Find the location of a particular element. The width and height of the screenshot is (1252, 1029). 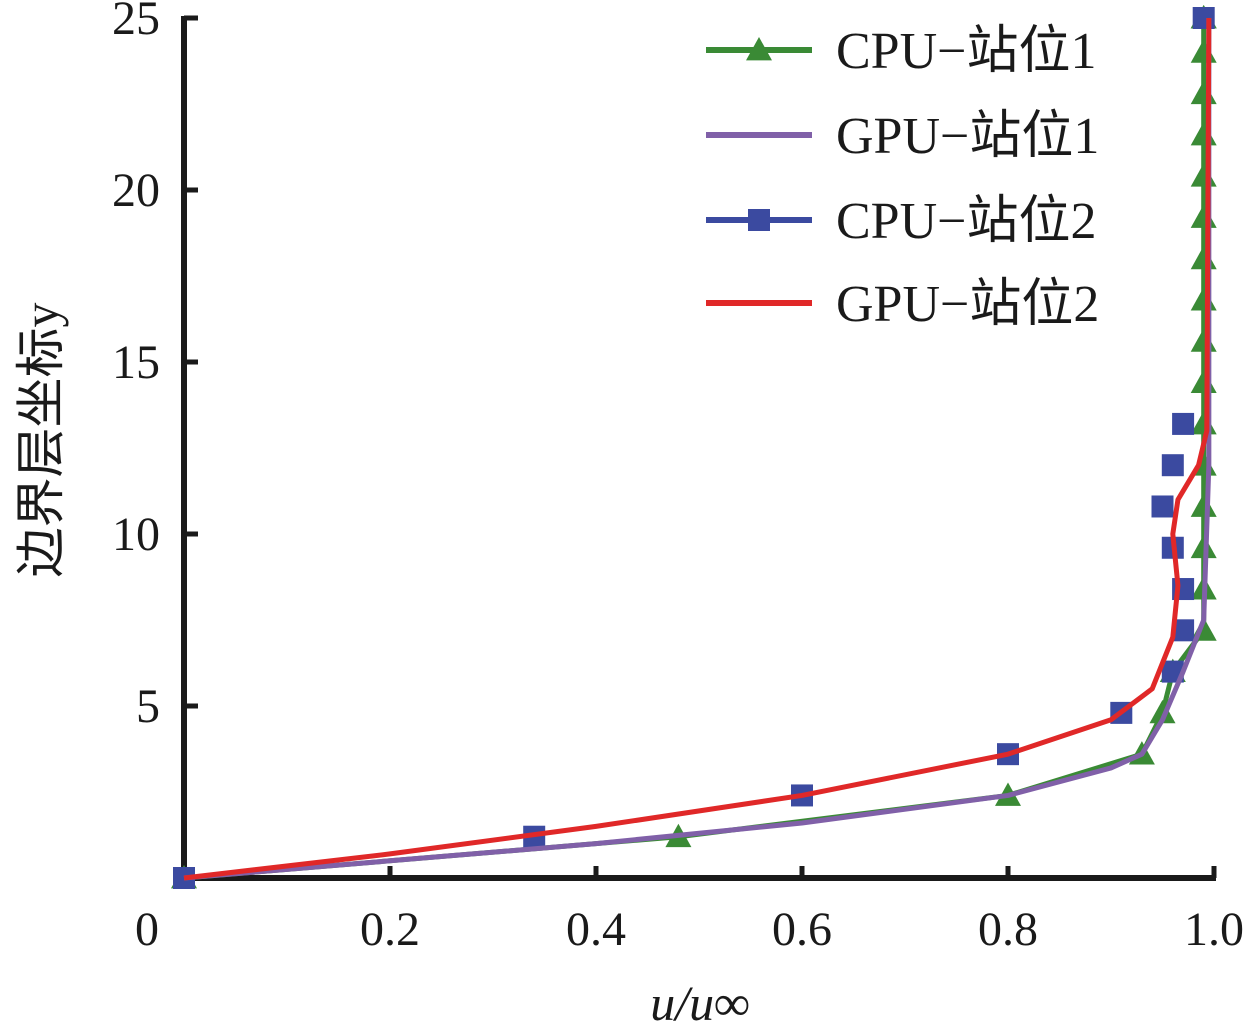

y-tick-label: 25 is located at coordinates (136, 22).